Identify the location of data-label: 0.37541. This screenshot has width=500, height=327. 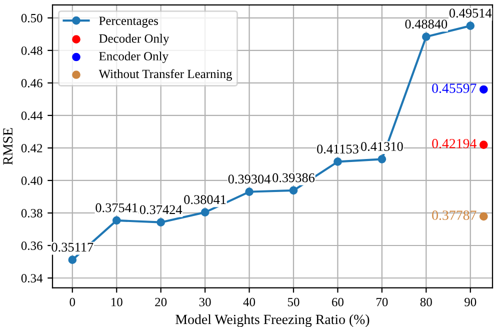
(117, 207).